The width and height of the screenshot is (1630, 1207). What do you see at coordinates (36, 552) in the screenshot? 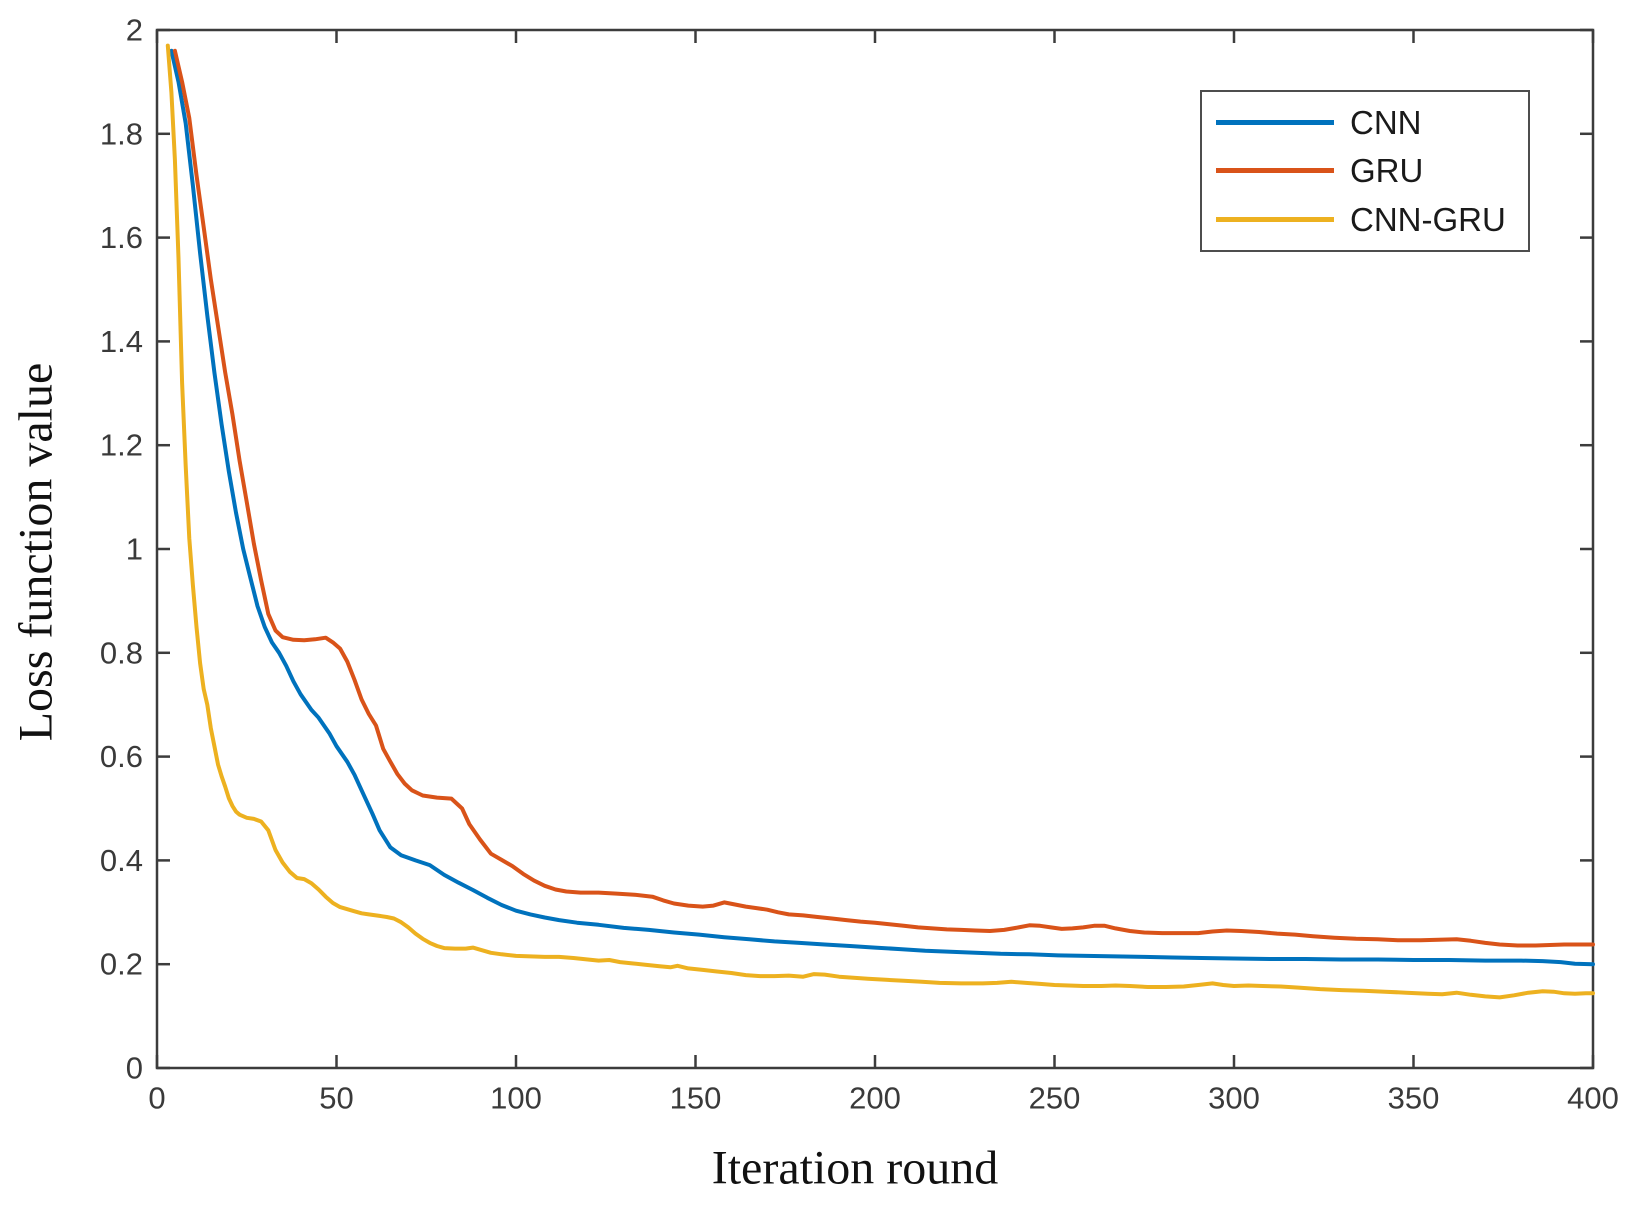
I see `y-axis-label: Loss function value` at bounding box center [36, 552].